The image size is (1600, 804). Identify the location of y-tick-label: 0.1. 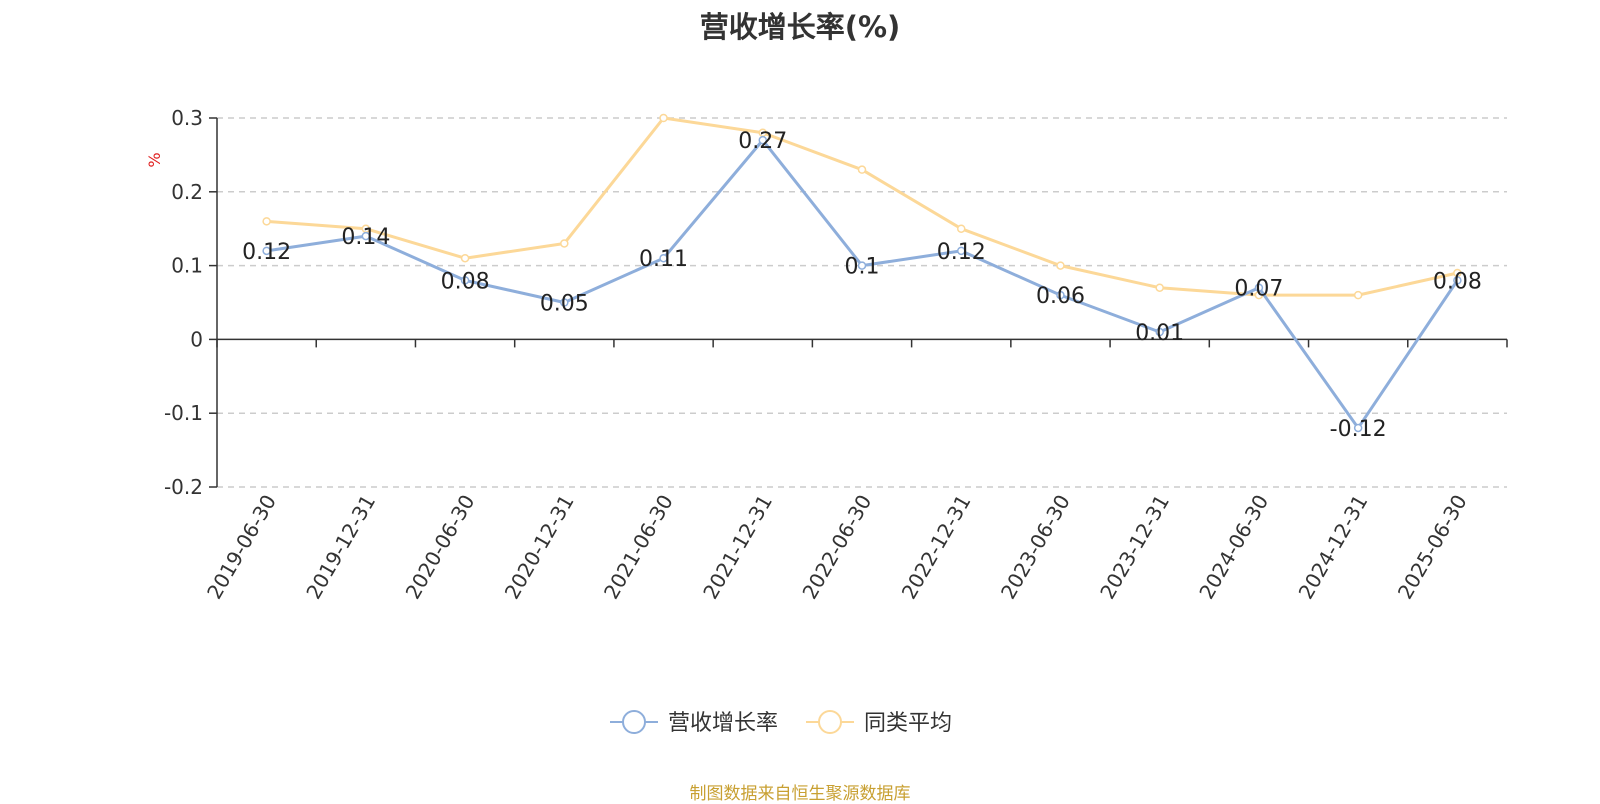
(187, 266).